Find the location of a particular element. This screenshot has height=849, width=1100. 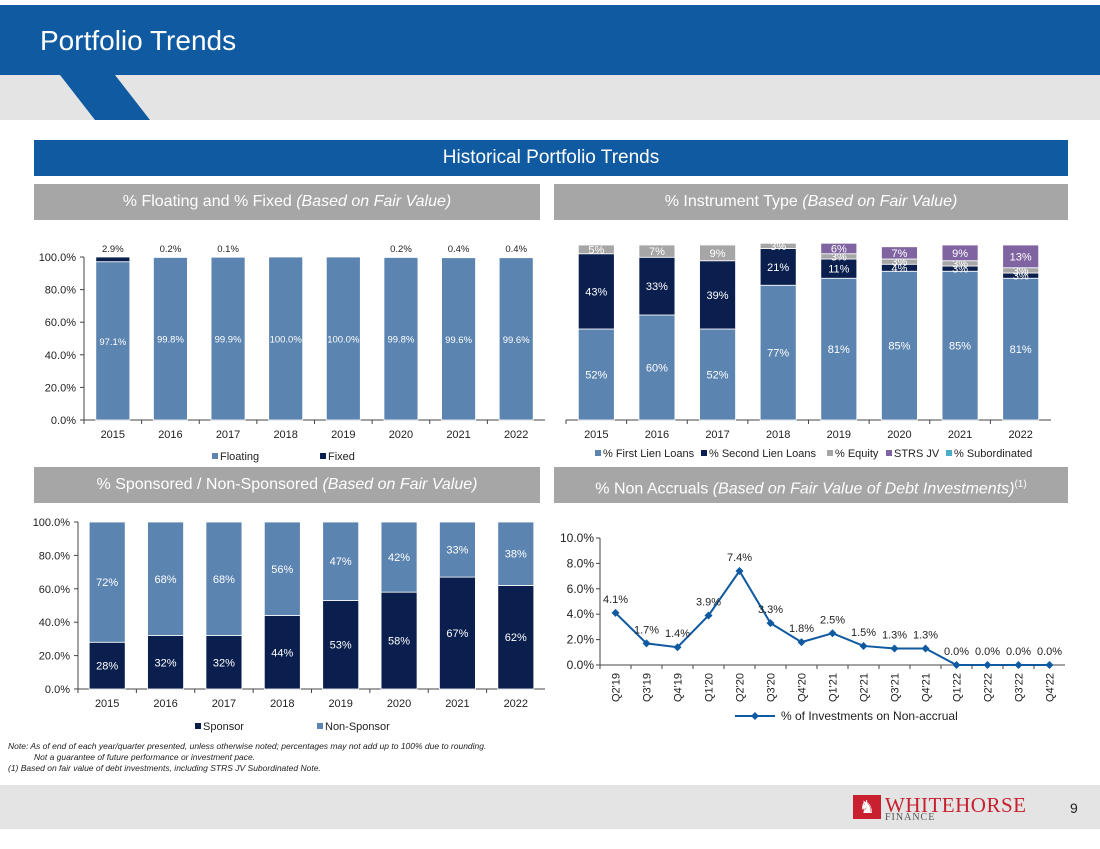

bar-fixed is located at coordinates (516, 257).